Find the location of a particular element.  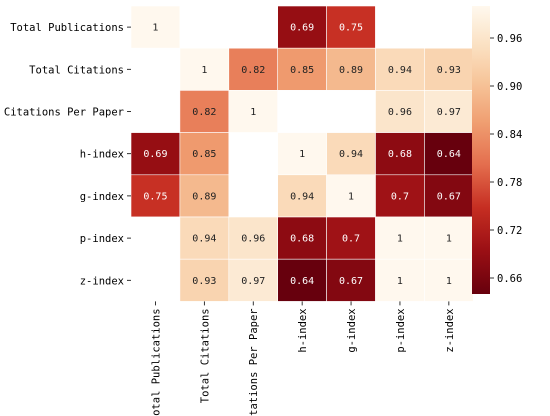

row-label: Total Citations is located at coordinates (76, 70).